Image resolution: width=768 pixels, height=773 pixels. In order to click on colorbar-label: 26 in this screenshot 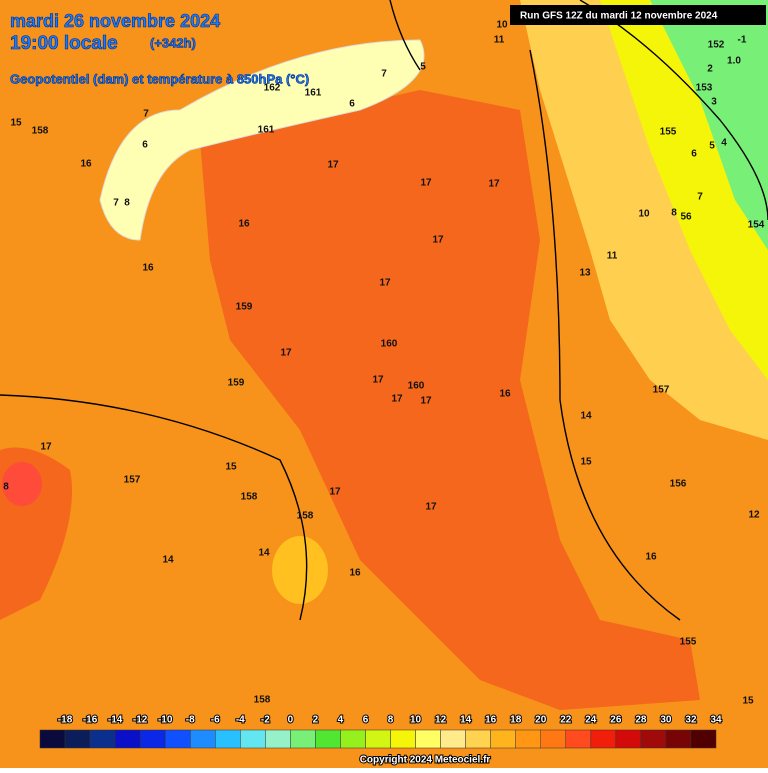, I will do `click(616, 720)`.